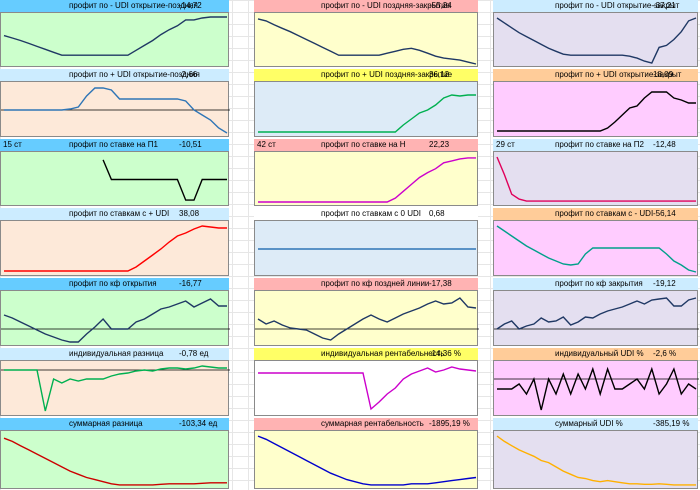  I want to click on chart-value: -19,12, so click(664, 283).